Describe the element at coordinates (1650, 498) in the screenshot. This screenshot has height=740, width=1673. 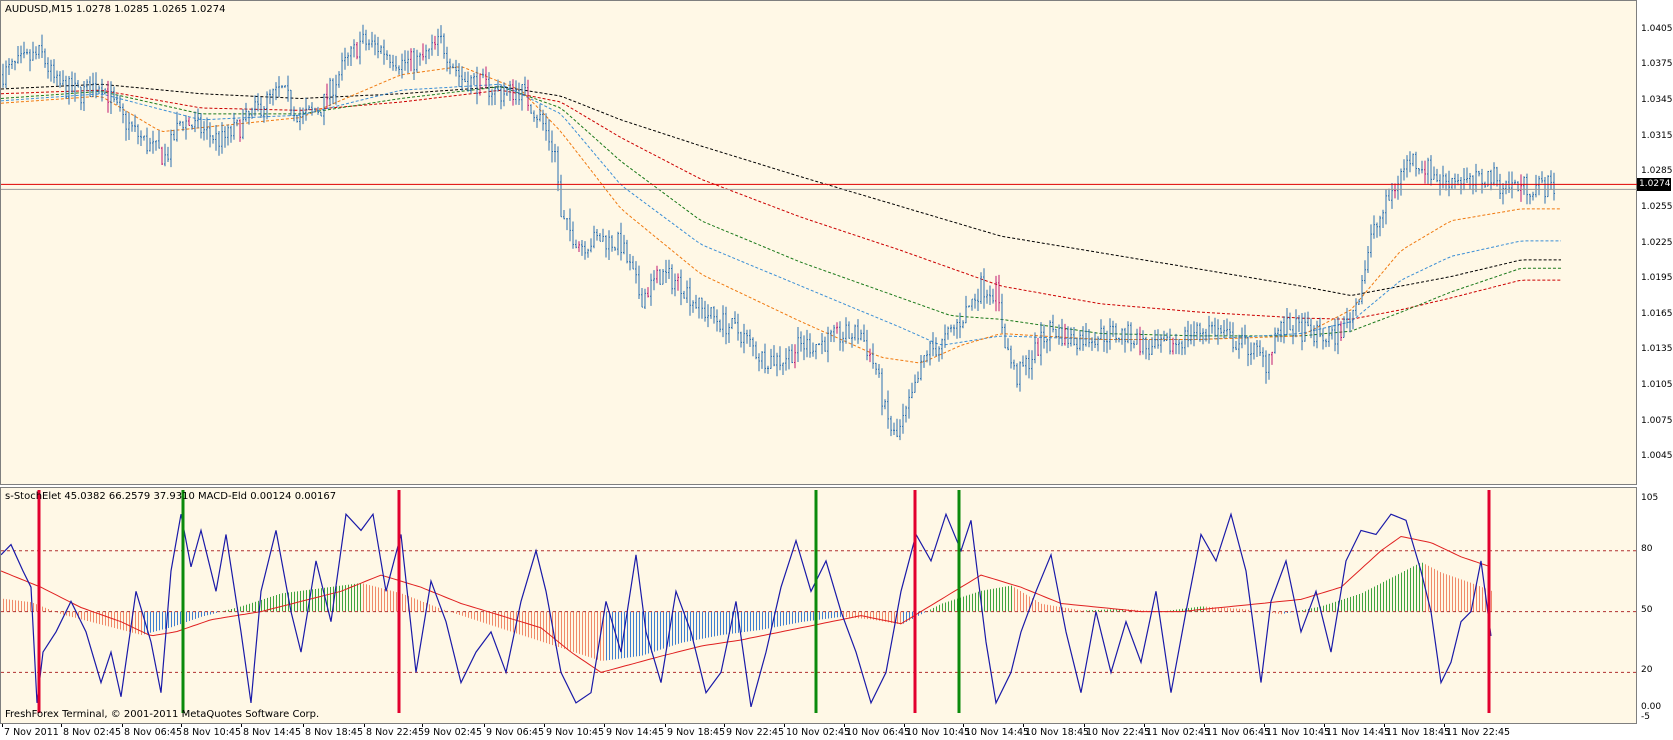
I see `indicator-level-label: 105` at that location.